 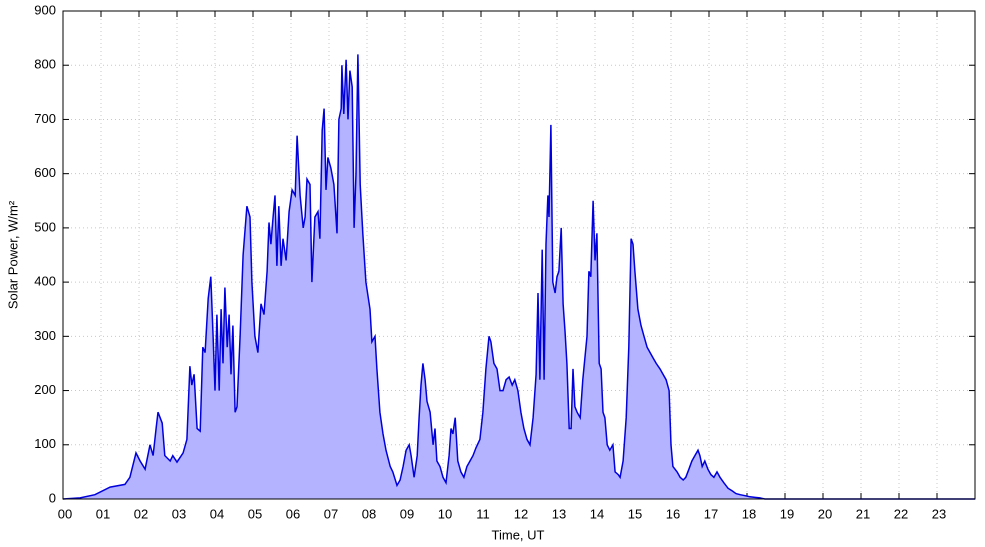 What do you see at coordinates (559, 513) in the screenshot?
I see `x-tick-label: 13` at bounding box center [559, 513].